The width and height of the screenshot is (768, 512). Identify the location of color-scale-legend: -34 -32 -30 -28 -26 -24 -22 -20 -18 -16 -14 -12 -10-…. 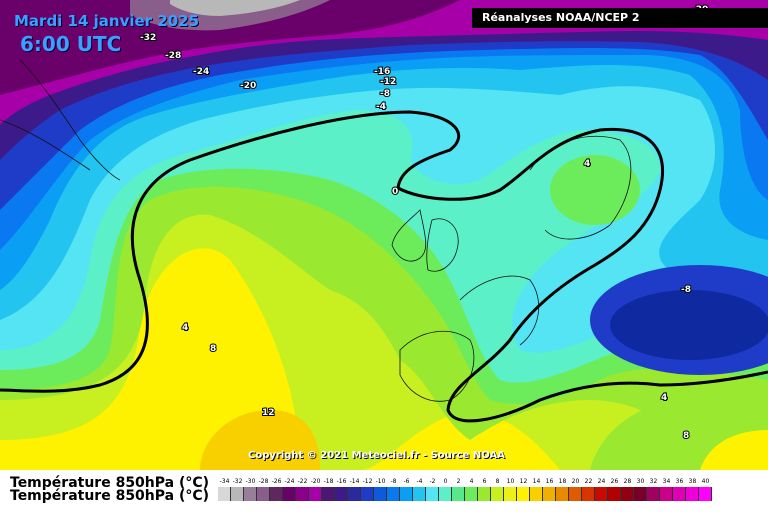
(465, 489).